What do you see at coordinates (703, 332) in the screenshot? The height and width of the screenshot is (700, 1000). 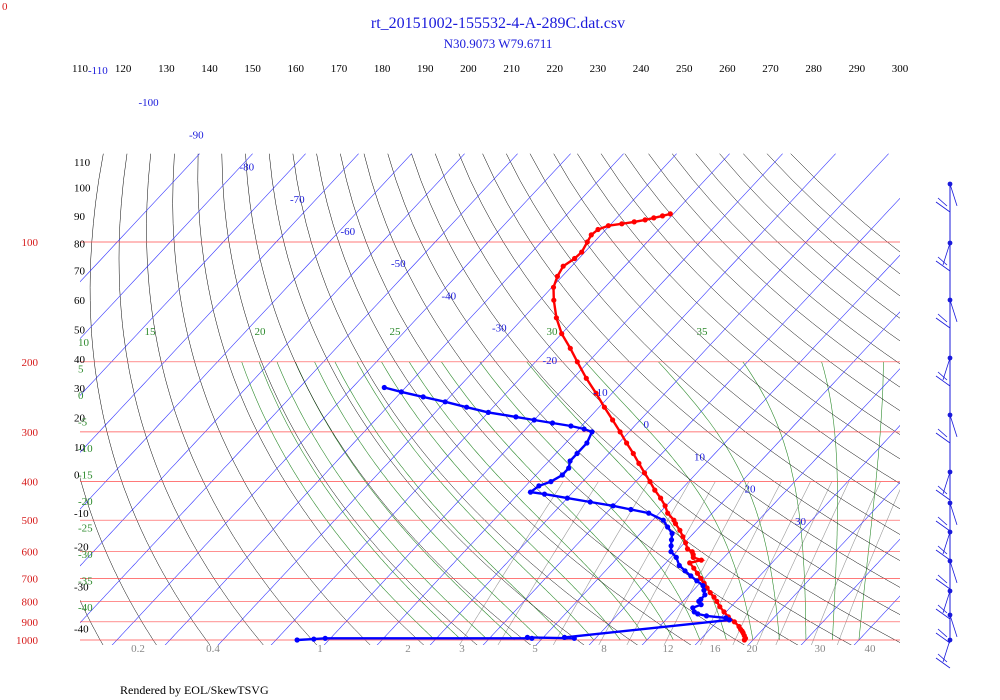 I see `moist-adiabat-label: 35` at bounding box center [703, 332].